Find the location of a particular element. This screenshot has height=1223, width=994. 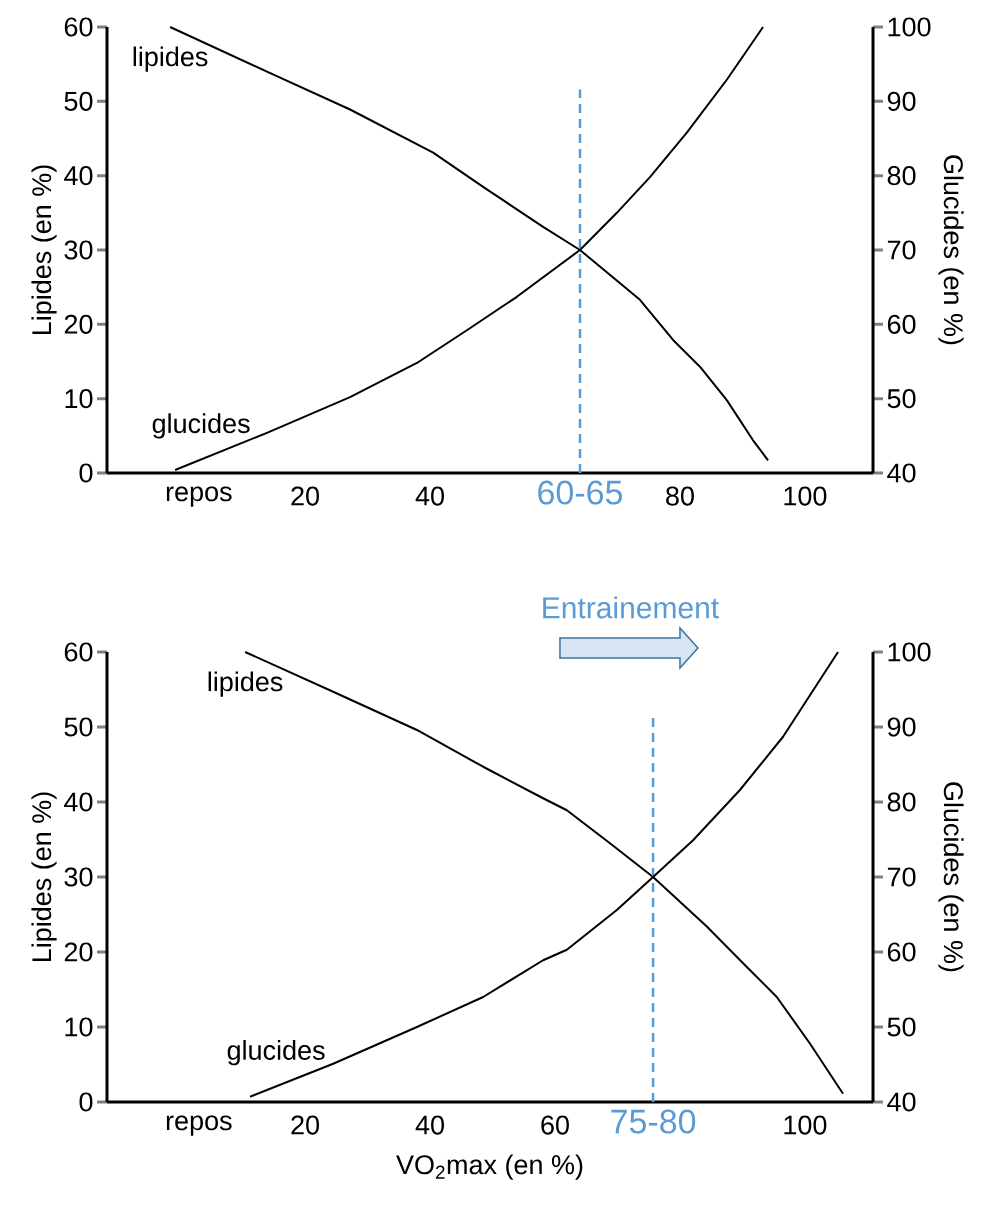

x-tick-label: 80 is located at coordinates (680, 496).